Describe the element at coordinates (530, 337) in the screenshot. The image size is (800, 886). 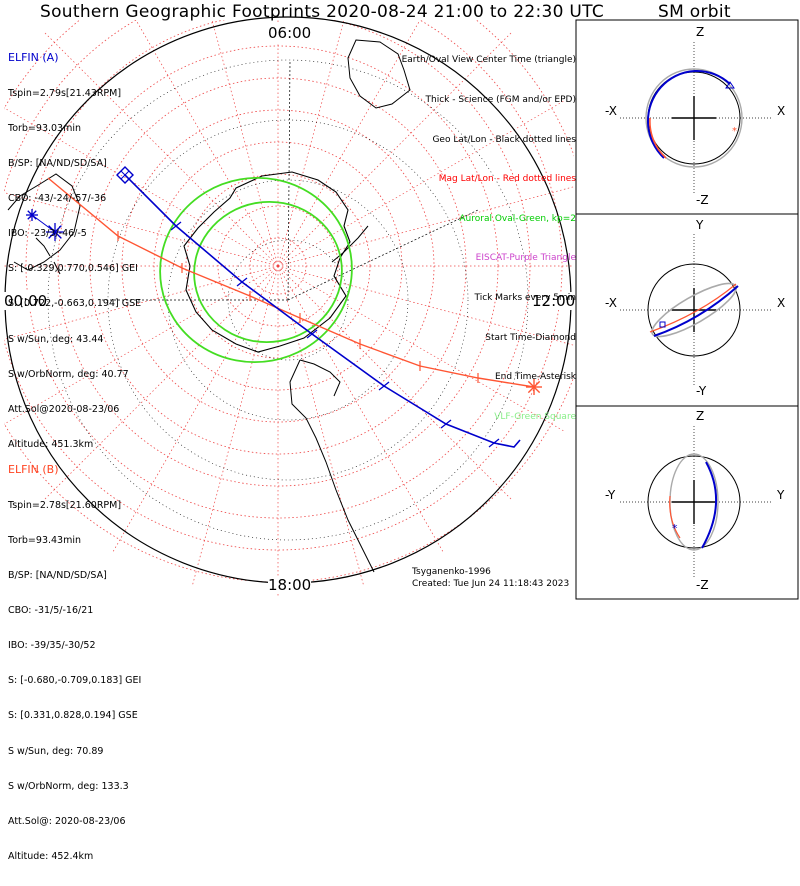
I see `legend-item: Start Time-Diamond` at that location.